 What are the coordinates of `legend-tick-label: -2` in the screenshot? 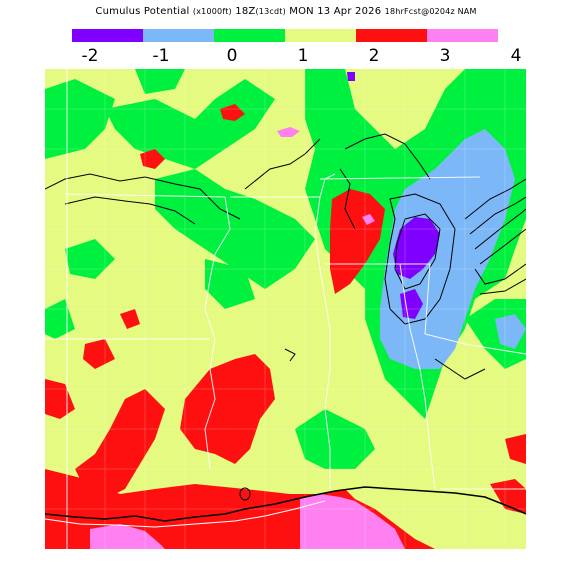 It's located at (90, 56).